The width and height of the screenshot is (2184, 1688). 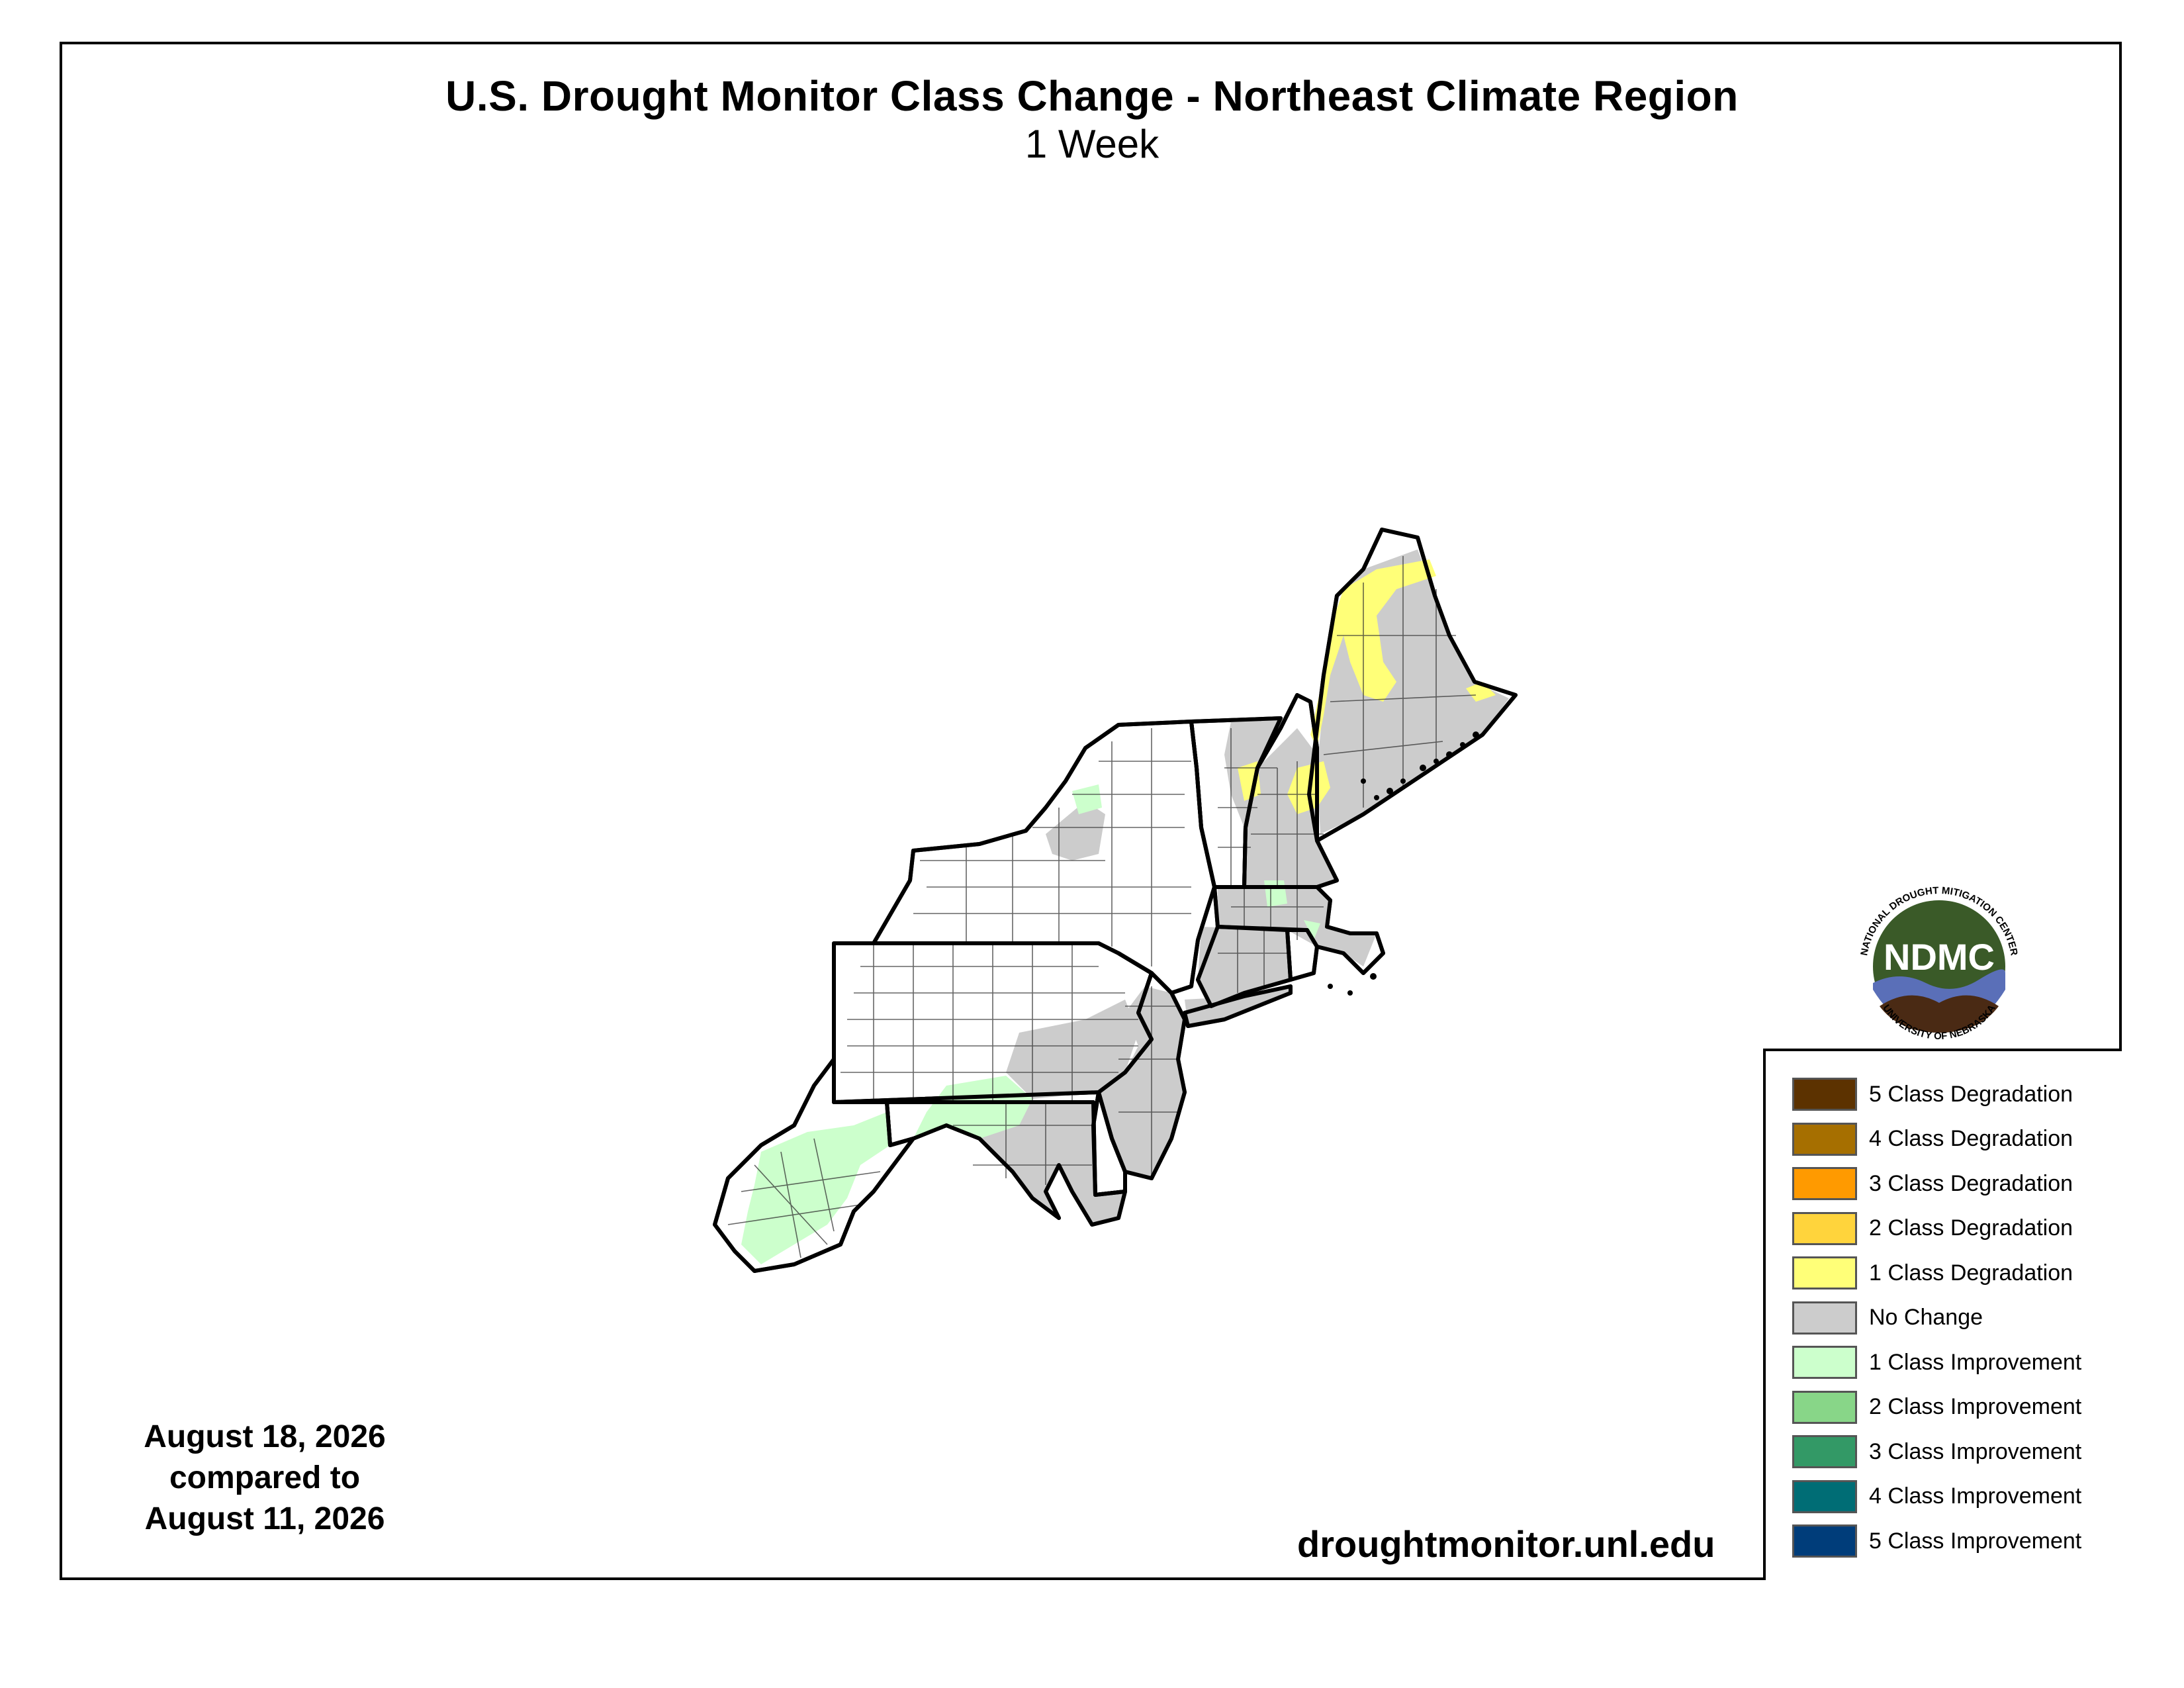 What do you see at coordinates (1367, 686) in the screenshot?
I see `degradation-areas` at bounding box center [1367, 686].